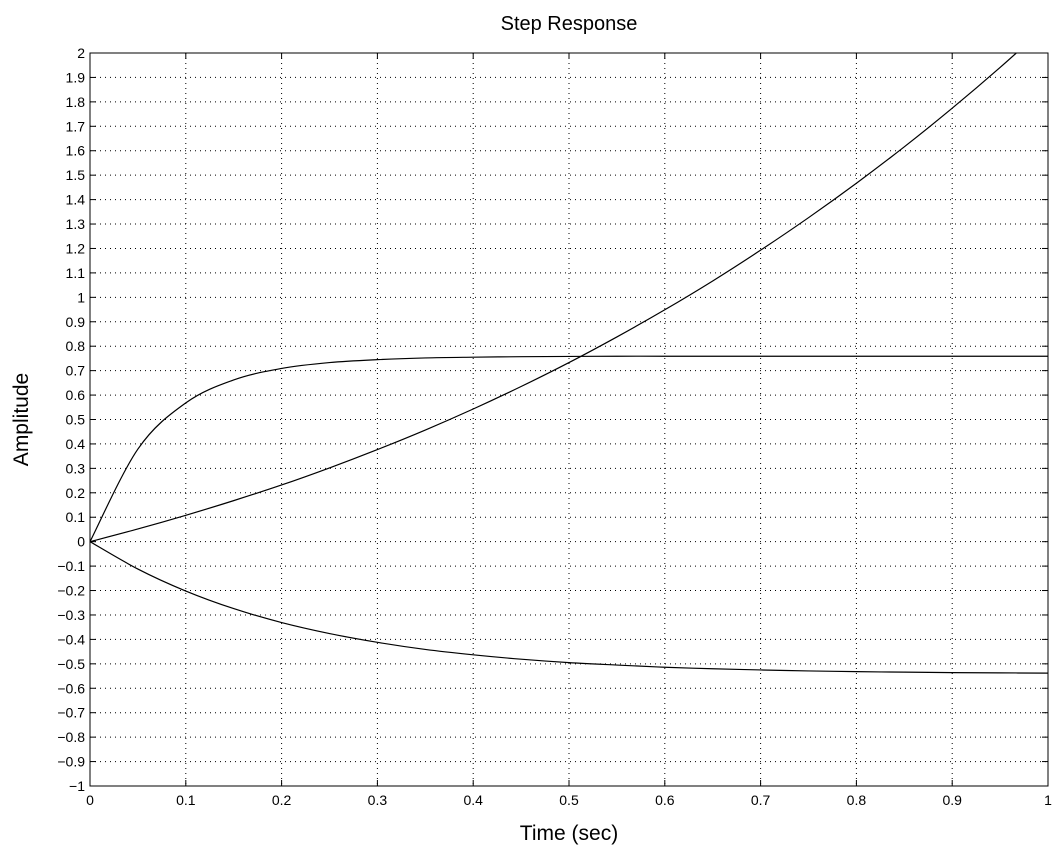  Describe the element at coordinates (378, 800) in the screenshot. I see `x-tick-label: 0.3` at that location.